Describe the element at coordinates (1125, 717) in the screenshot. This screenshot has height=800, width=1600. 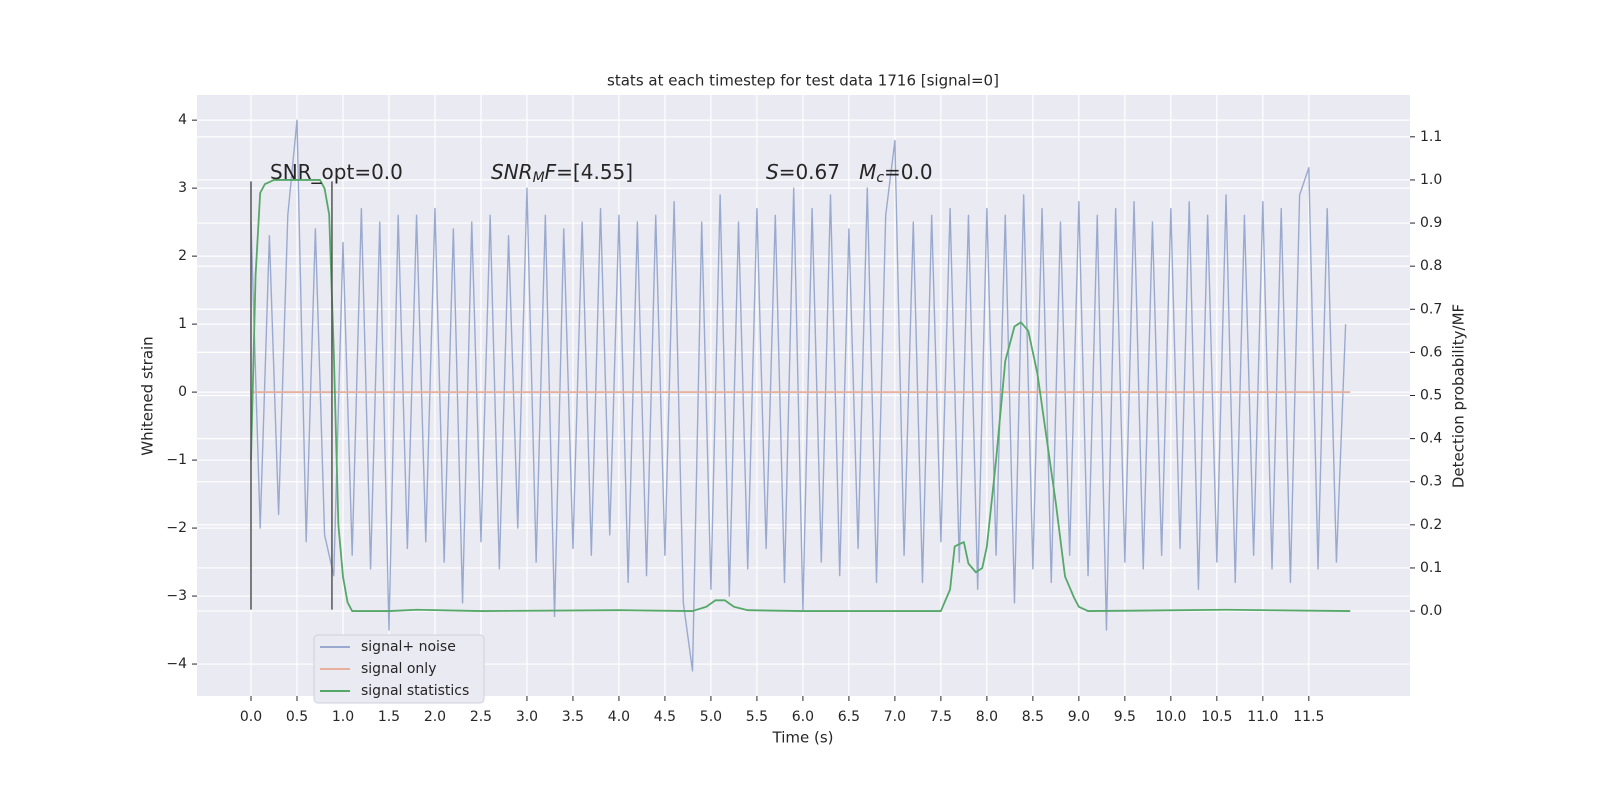
I see `x-tick-label: 9.5` at that location.